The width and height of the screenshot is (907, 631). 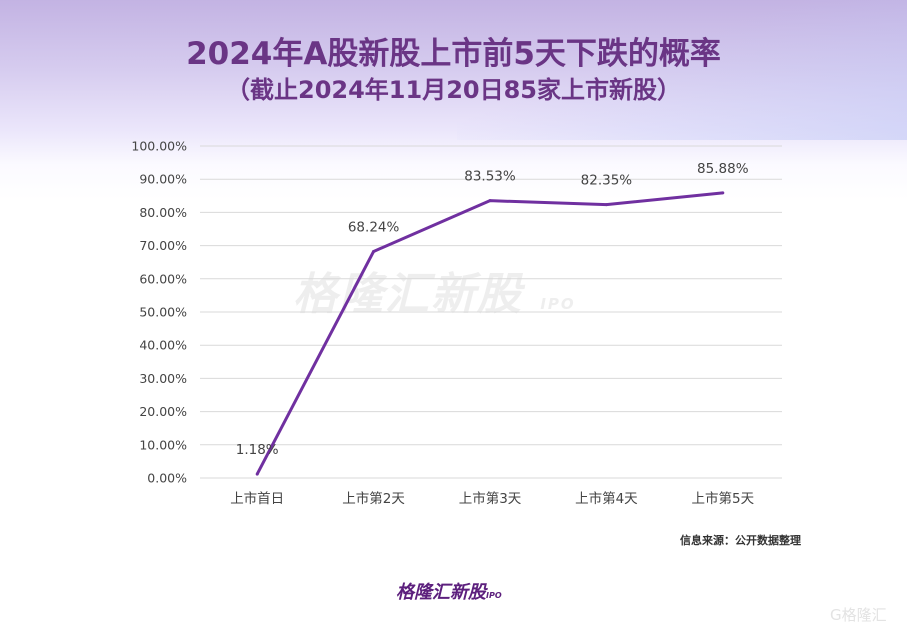 I want to click on y-tick-label: 30.00%, so click(x=163, y=378).